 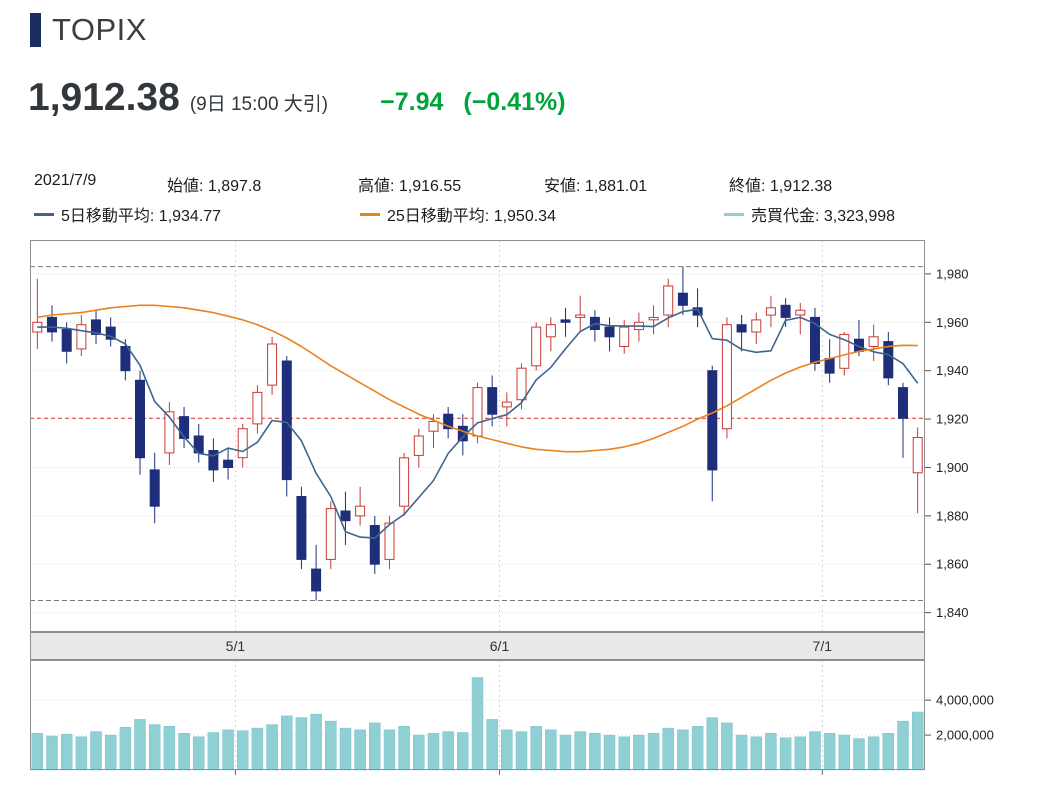 I want to click on open-value: 始値: 1,897.8, so click(x=214, y=186).